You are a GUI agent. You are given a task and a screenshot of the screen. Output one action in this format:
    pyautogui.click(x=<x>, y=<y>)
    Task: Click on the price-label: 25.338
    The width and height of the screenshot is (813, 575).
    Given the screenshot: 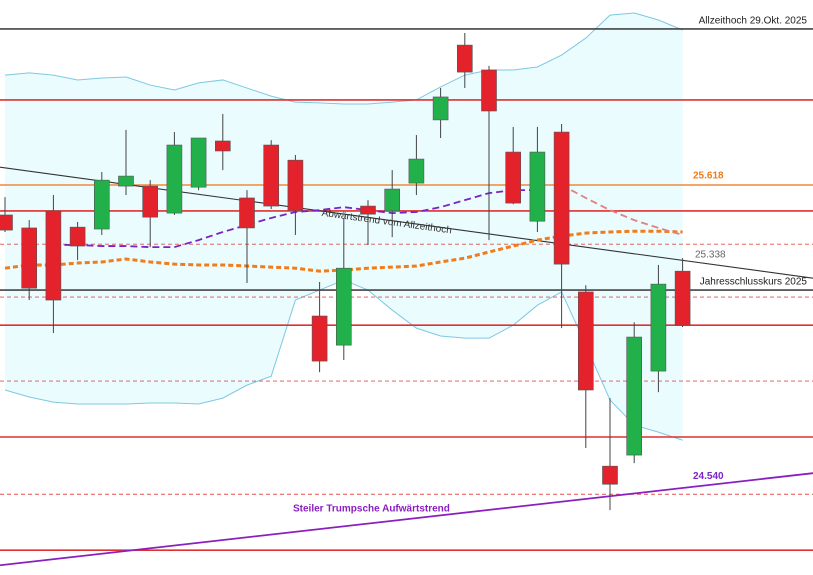 What is the action you would take?
    pyautogui.click(x=710, y=254)
    